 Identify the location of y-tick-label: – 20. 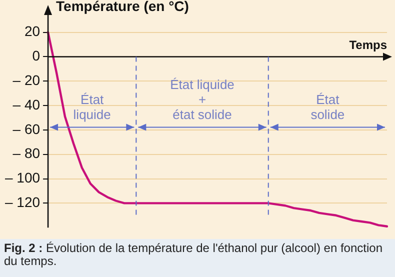
(26, 80).